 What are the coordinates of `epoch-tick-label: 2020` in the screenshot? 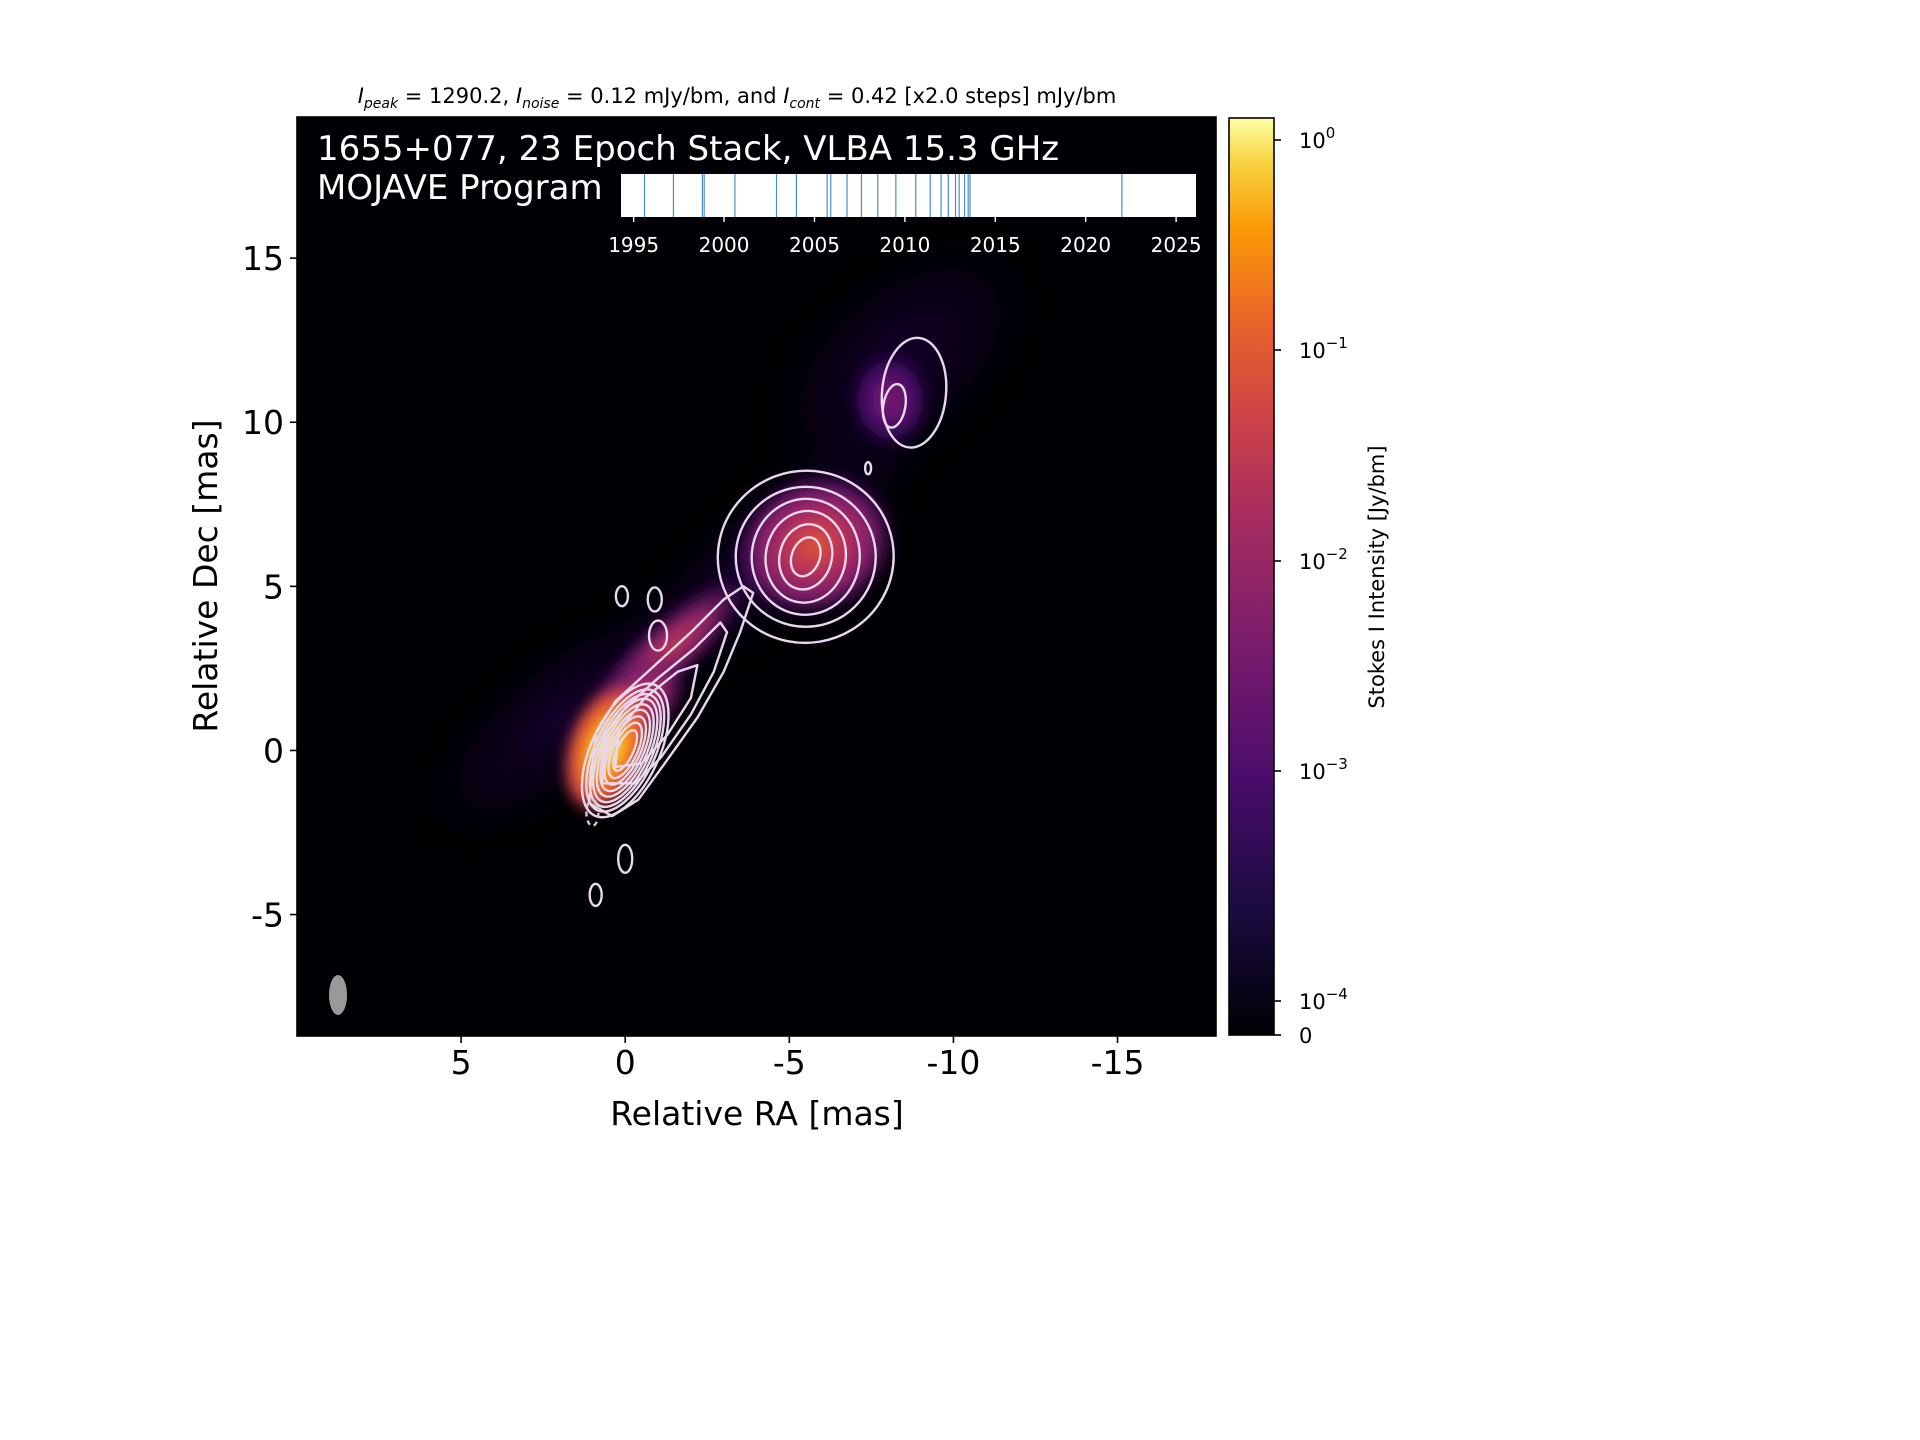 It's located at (1085, 245).